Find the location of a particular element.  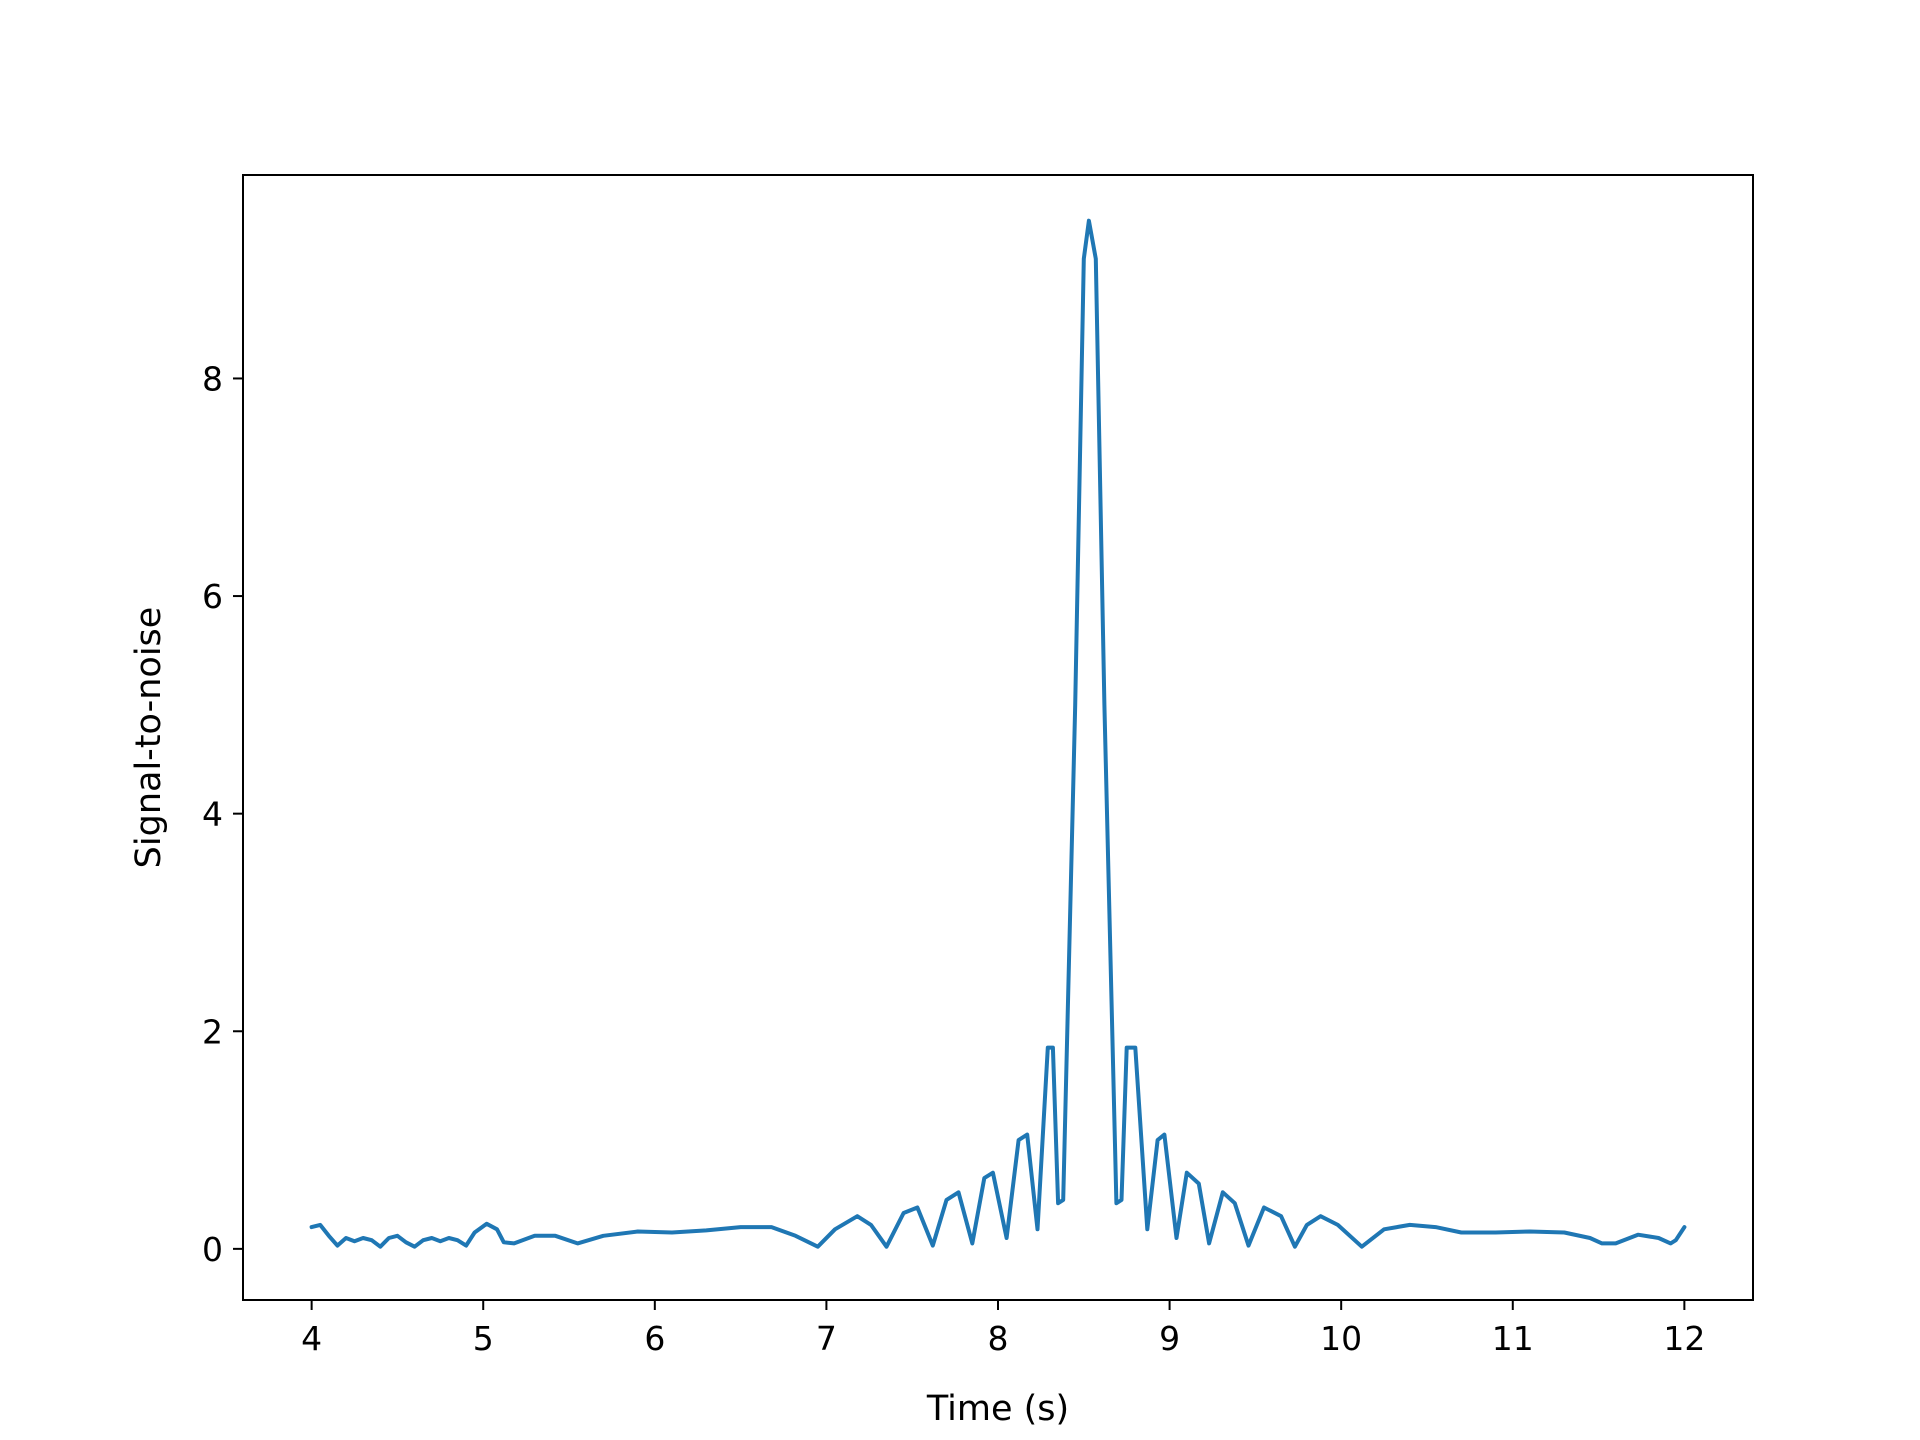

y-axis: 0 2 4 6 8 is located at coordinates (222, 814).